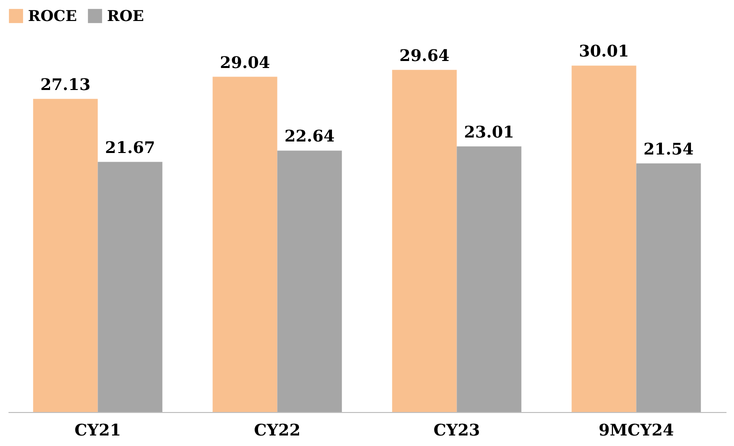 The width and height of the screenshot is (734, 446). What do you see at coordinates (669, 148) in the screenshot?
I see `data-label: 21.54` at bounding box center [669, 148].